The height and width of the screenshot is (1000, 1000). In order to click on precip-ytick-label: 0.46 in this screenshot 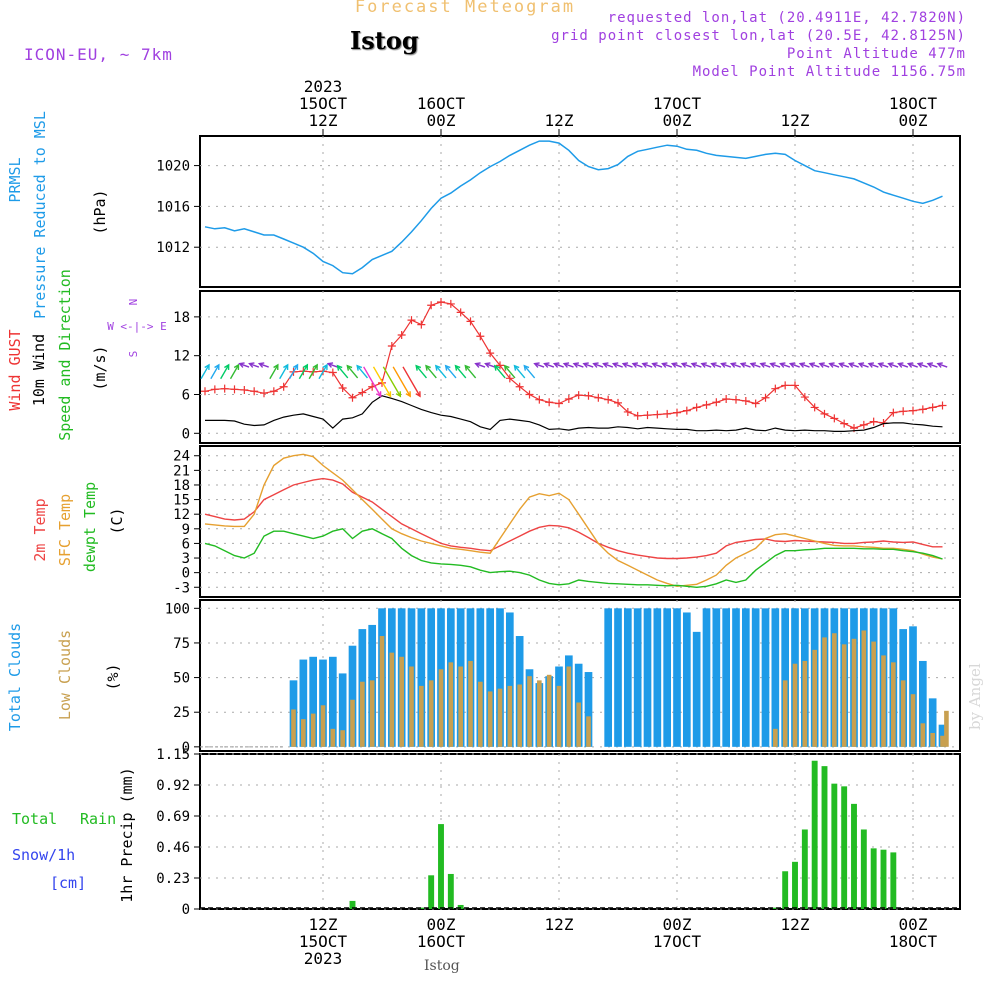, I will do `click(173, 848)`.